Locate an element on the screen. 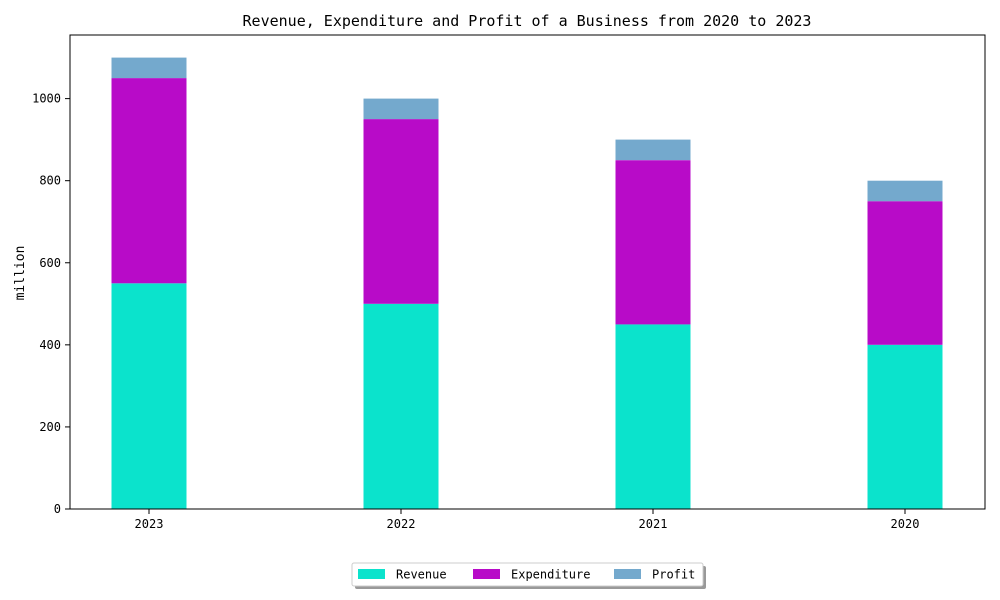 This screenshot has height=600, width=1000. y-axis: 0 200 400 600 800 1000 is located at coordinates (51, 304).